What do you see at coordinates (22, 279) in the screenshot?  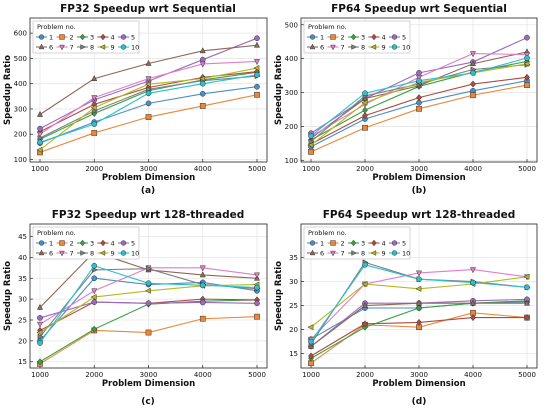 I see `y-tick-label: 35` at bounding box center [22, 279].